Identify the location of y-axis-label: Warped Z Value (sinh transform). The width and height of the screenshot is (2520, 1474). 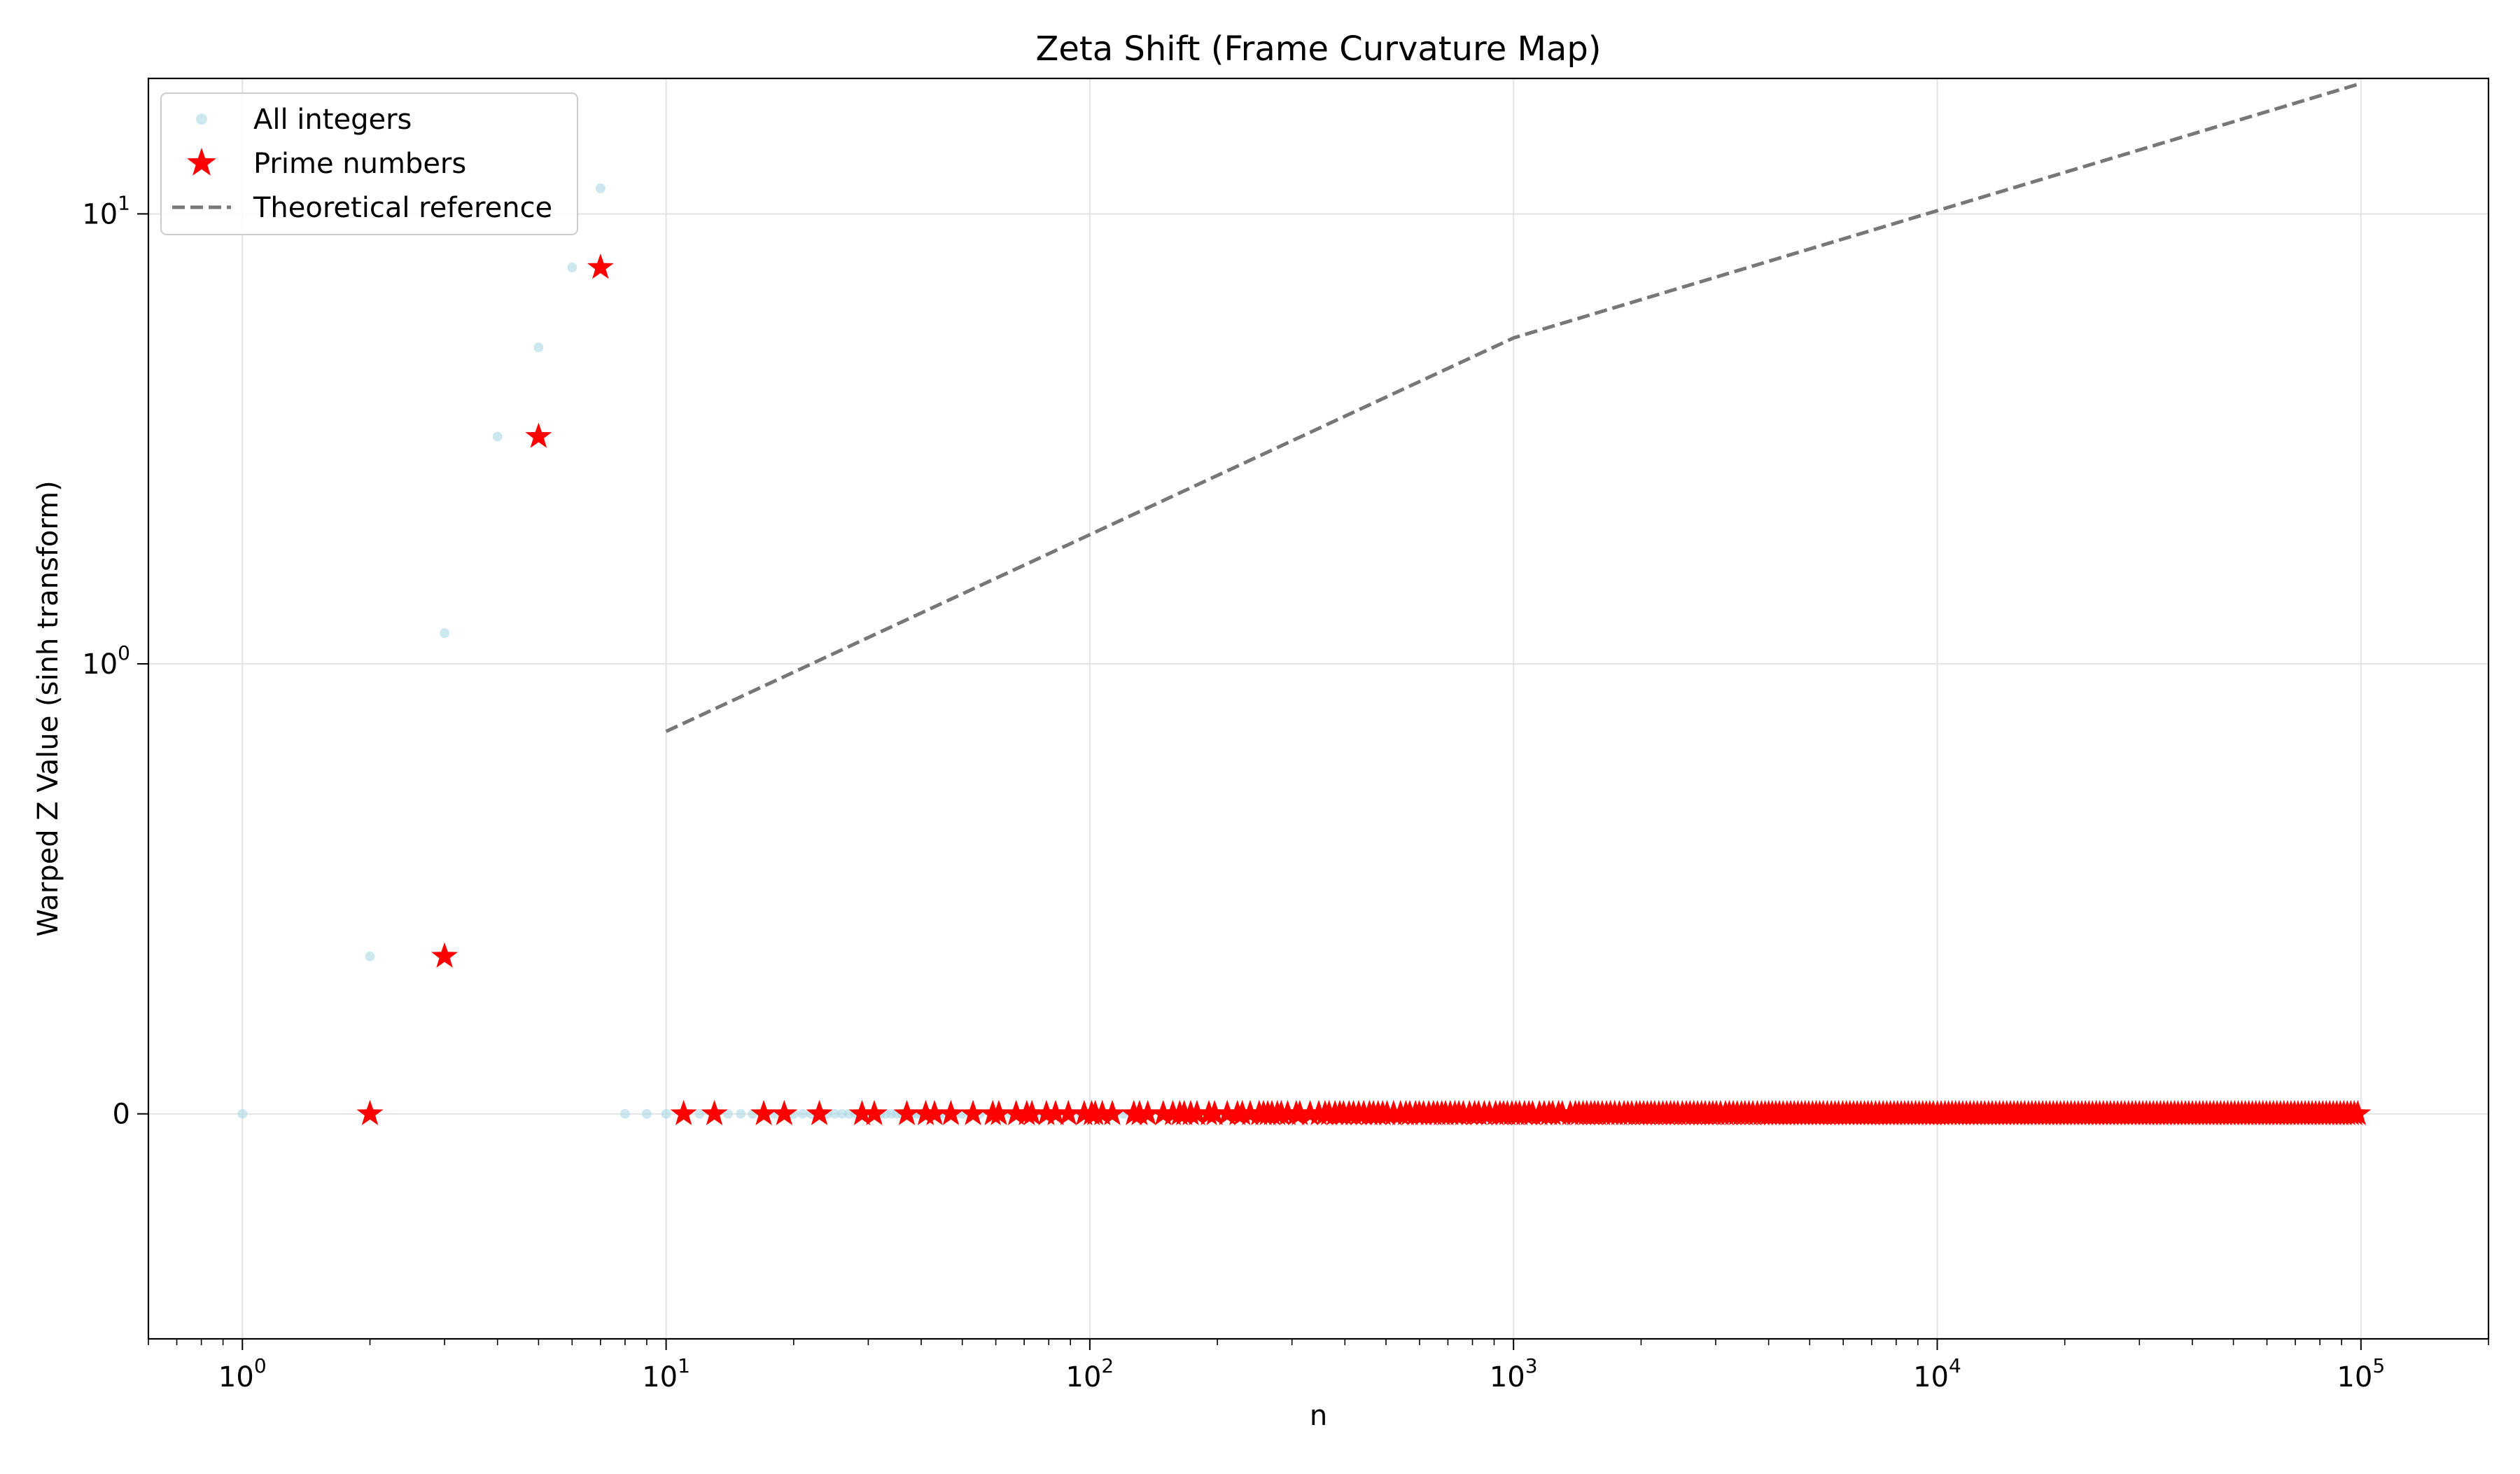
(48, 708).